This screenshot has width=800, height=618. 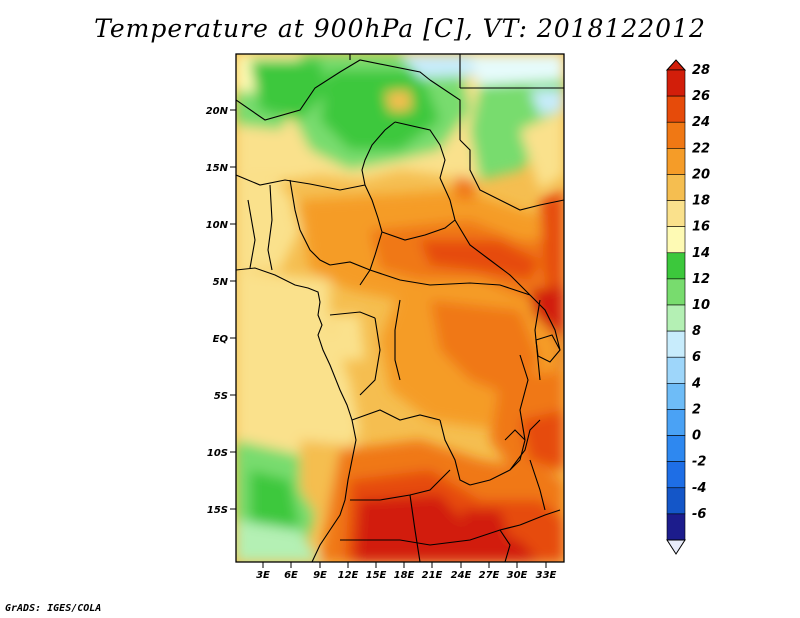 What do you see at coordinates (546, 575) in the screenshot?
I see `lon-label-33e: 33E` at bounding box center [546, 575].